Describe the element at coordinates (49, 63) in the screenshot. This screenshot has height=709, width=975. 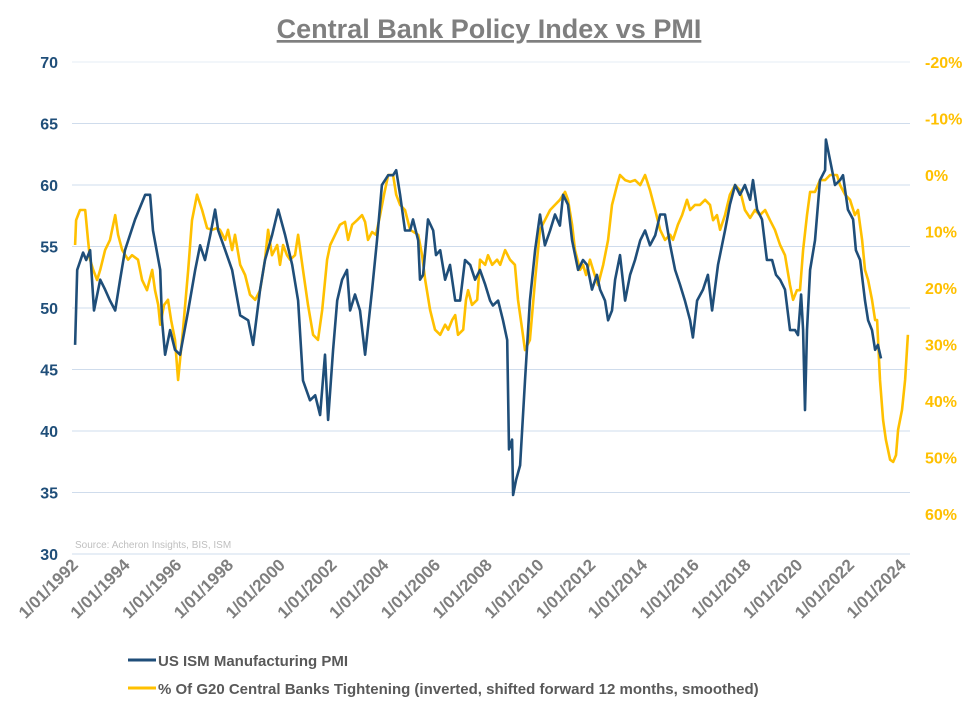
I see `left-tick-label: 70` at that location.